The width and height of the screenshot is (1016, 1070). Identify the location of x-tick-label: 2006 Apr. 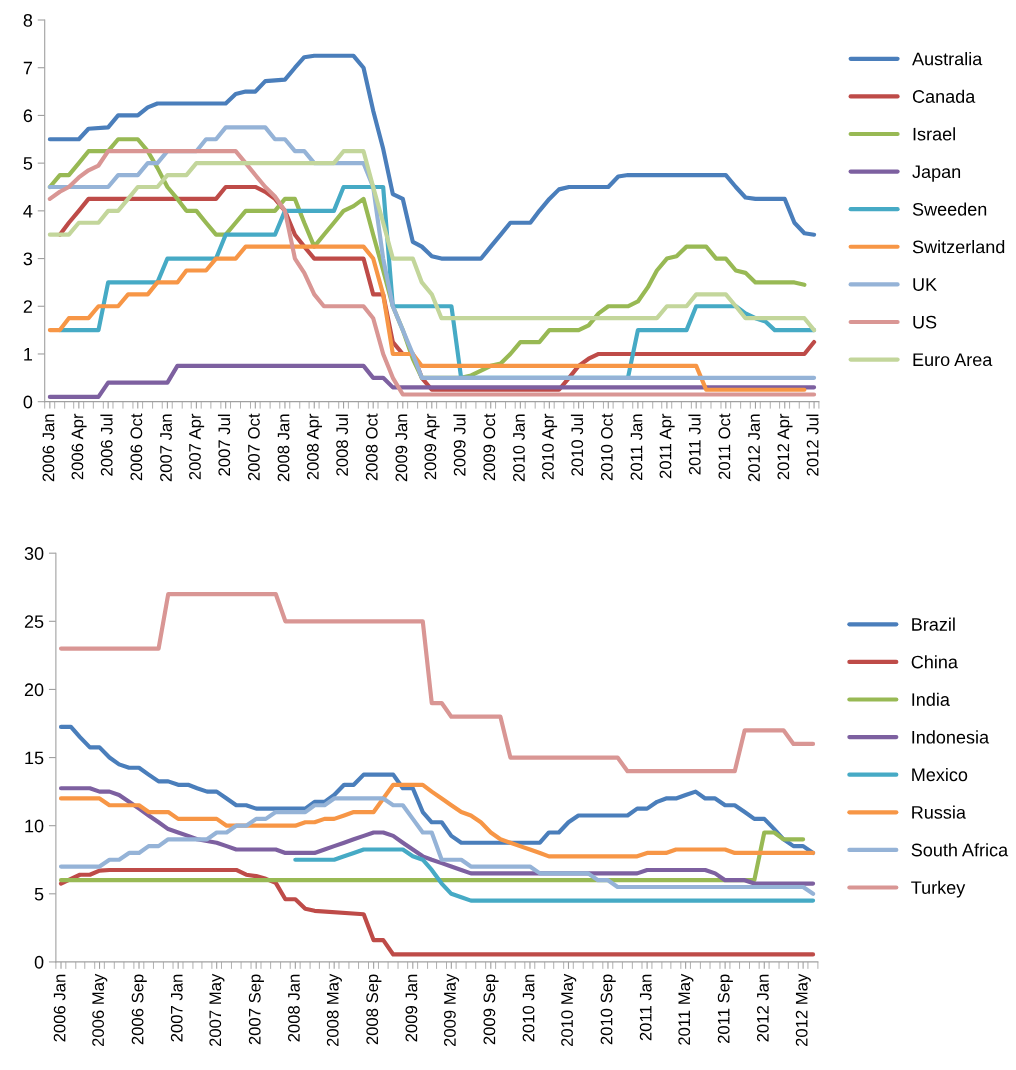
(79, 446).